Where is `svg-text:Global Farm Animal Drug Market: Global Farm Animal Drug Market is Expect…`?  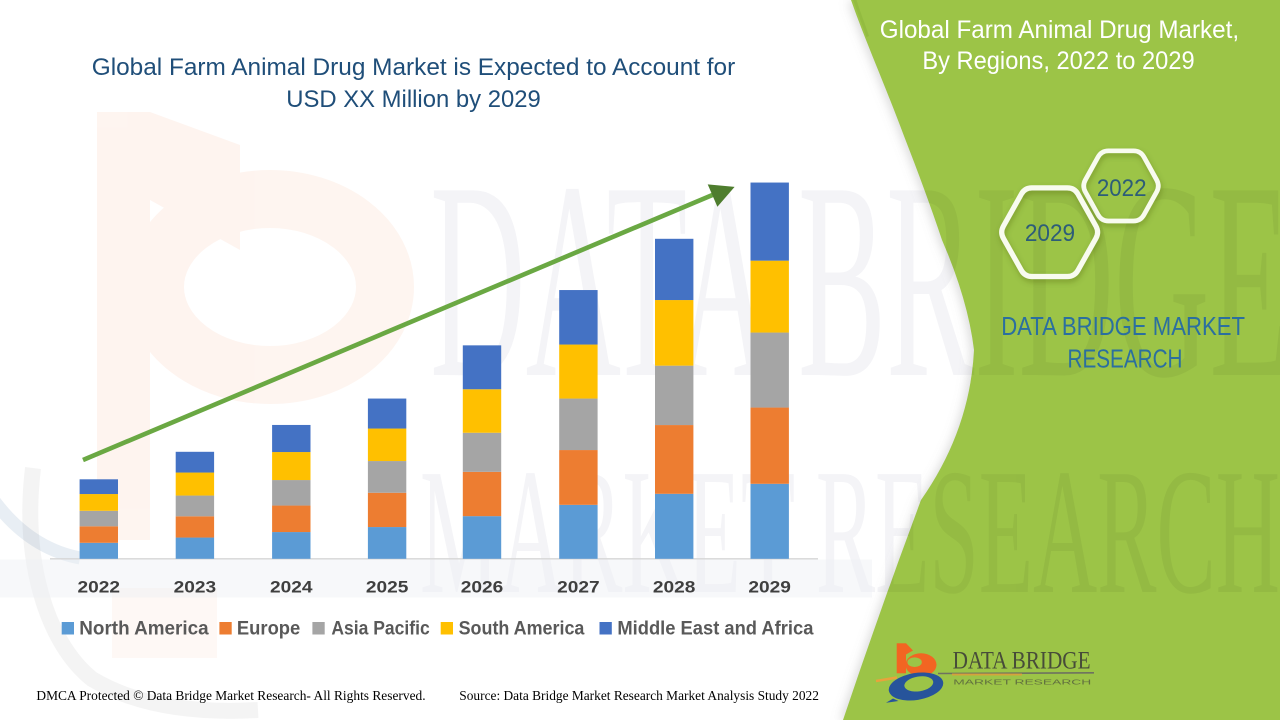 svg-text:Global Farm Animal Drug Market: Global Farm Animal Drug Market is Expect… is located at coordinates (414, 67).